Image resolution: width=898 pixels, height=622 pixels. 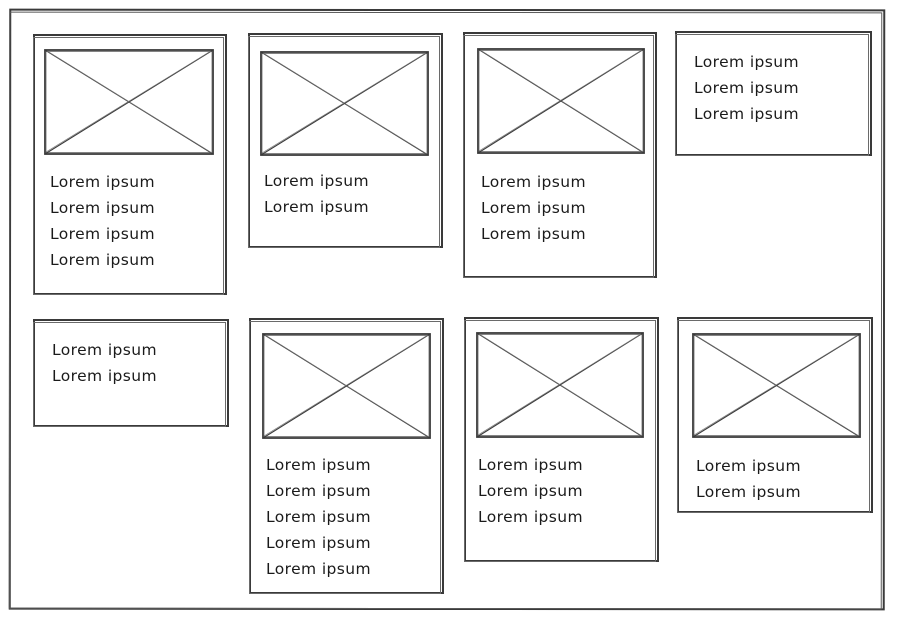 I want to click on card-8: Lorem ipsum Lorem ipsum, so click(x=775, y=415).